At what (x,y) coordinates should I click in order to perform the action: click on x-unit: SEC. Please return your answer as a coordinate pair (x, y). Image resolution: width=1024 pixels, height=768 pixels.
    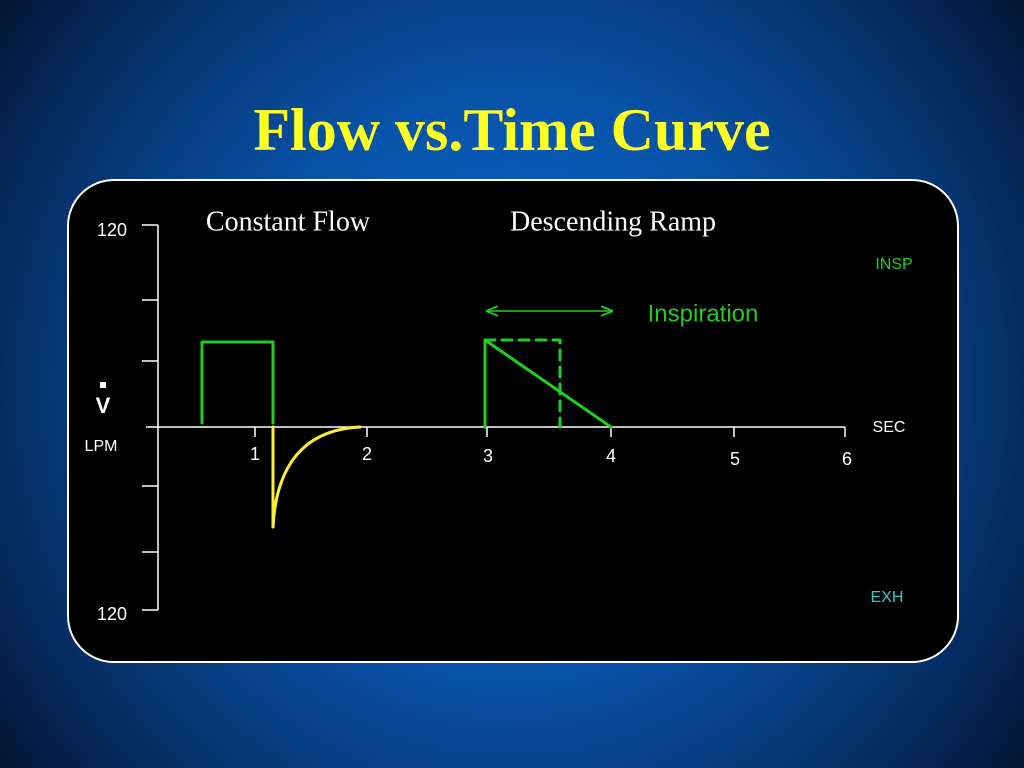
    Looking at the image, I should click on (889, 427).